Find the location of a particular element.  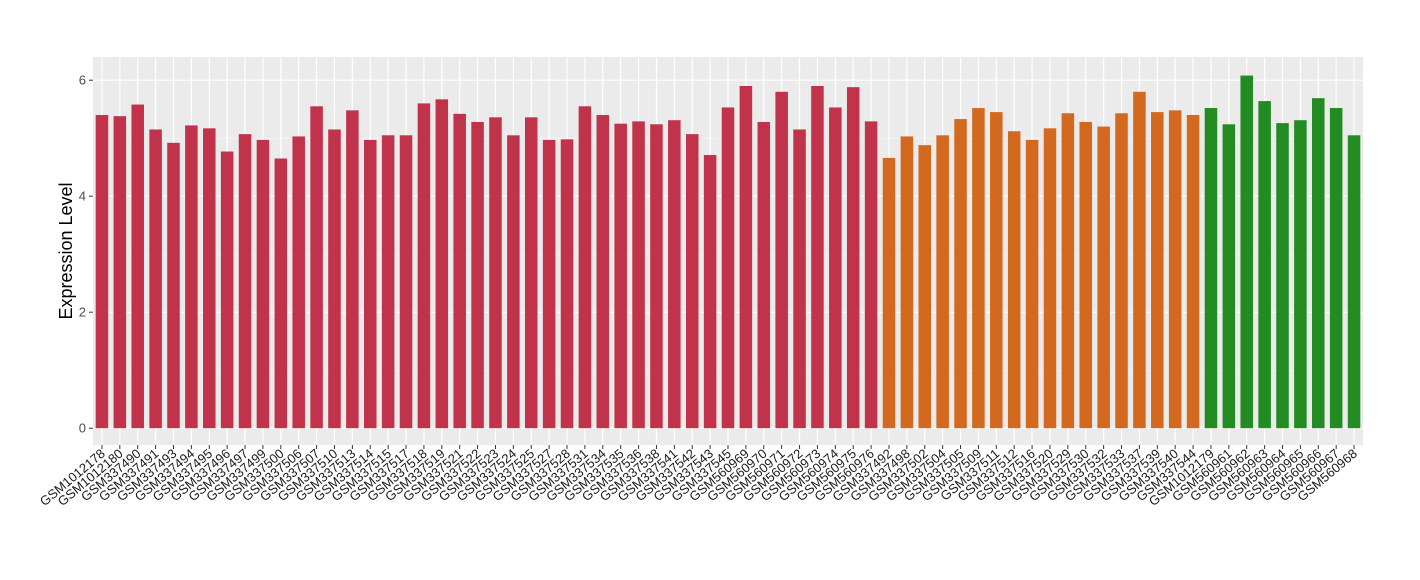

y-axis-title: Expression Level is located at coordinates (66, 250).